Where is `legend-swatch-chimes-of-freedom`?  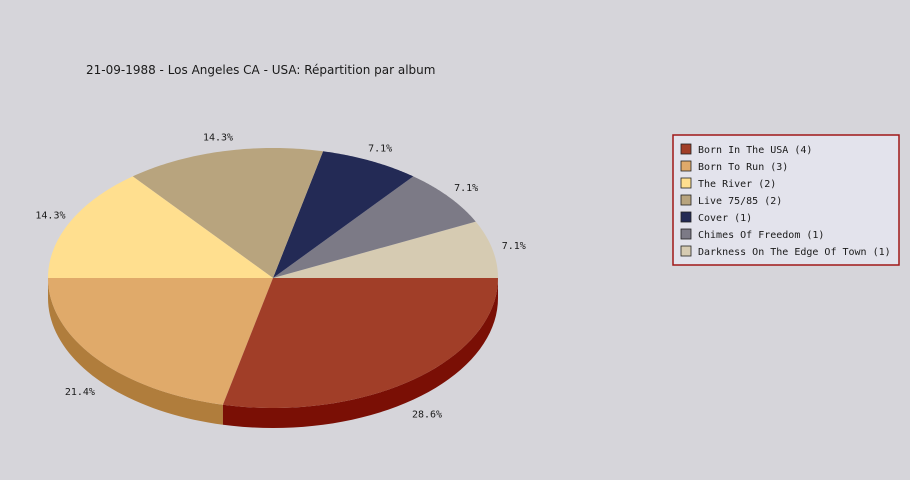
legend-swatch-chimes-of-freedom is located at coordinates (686, 234).